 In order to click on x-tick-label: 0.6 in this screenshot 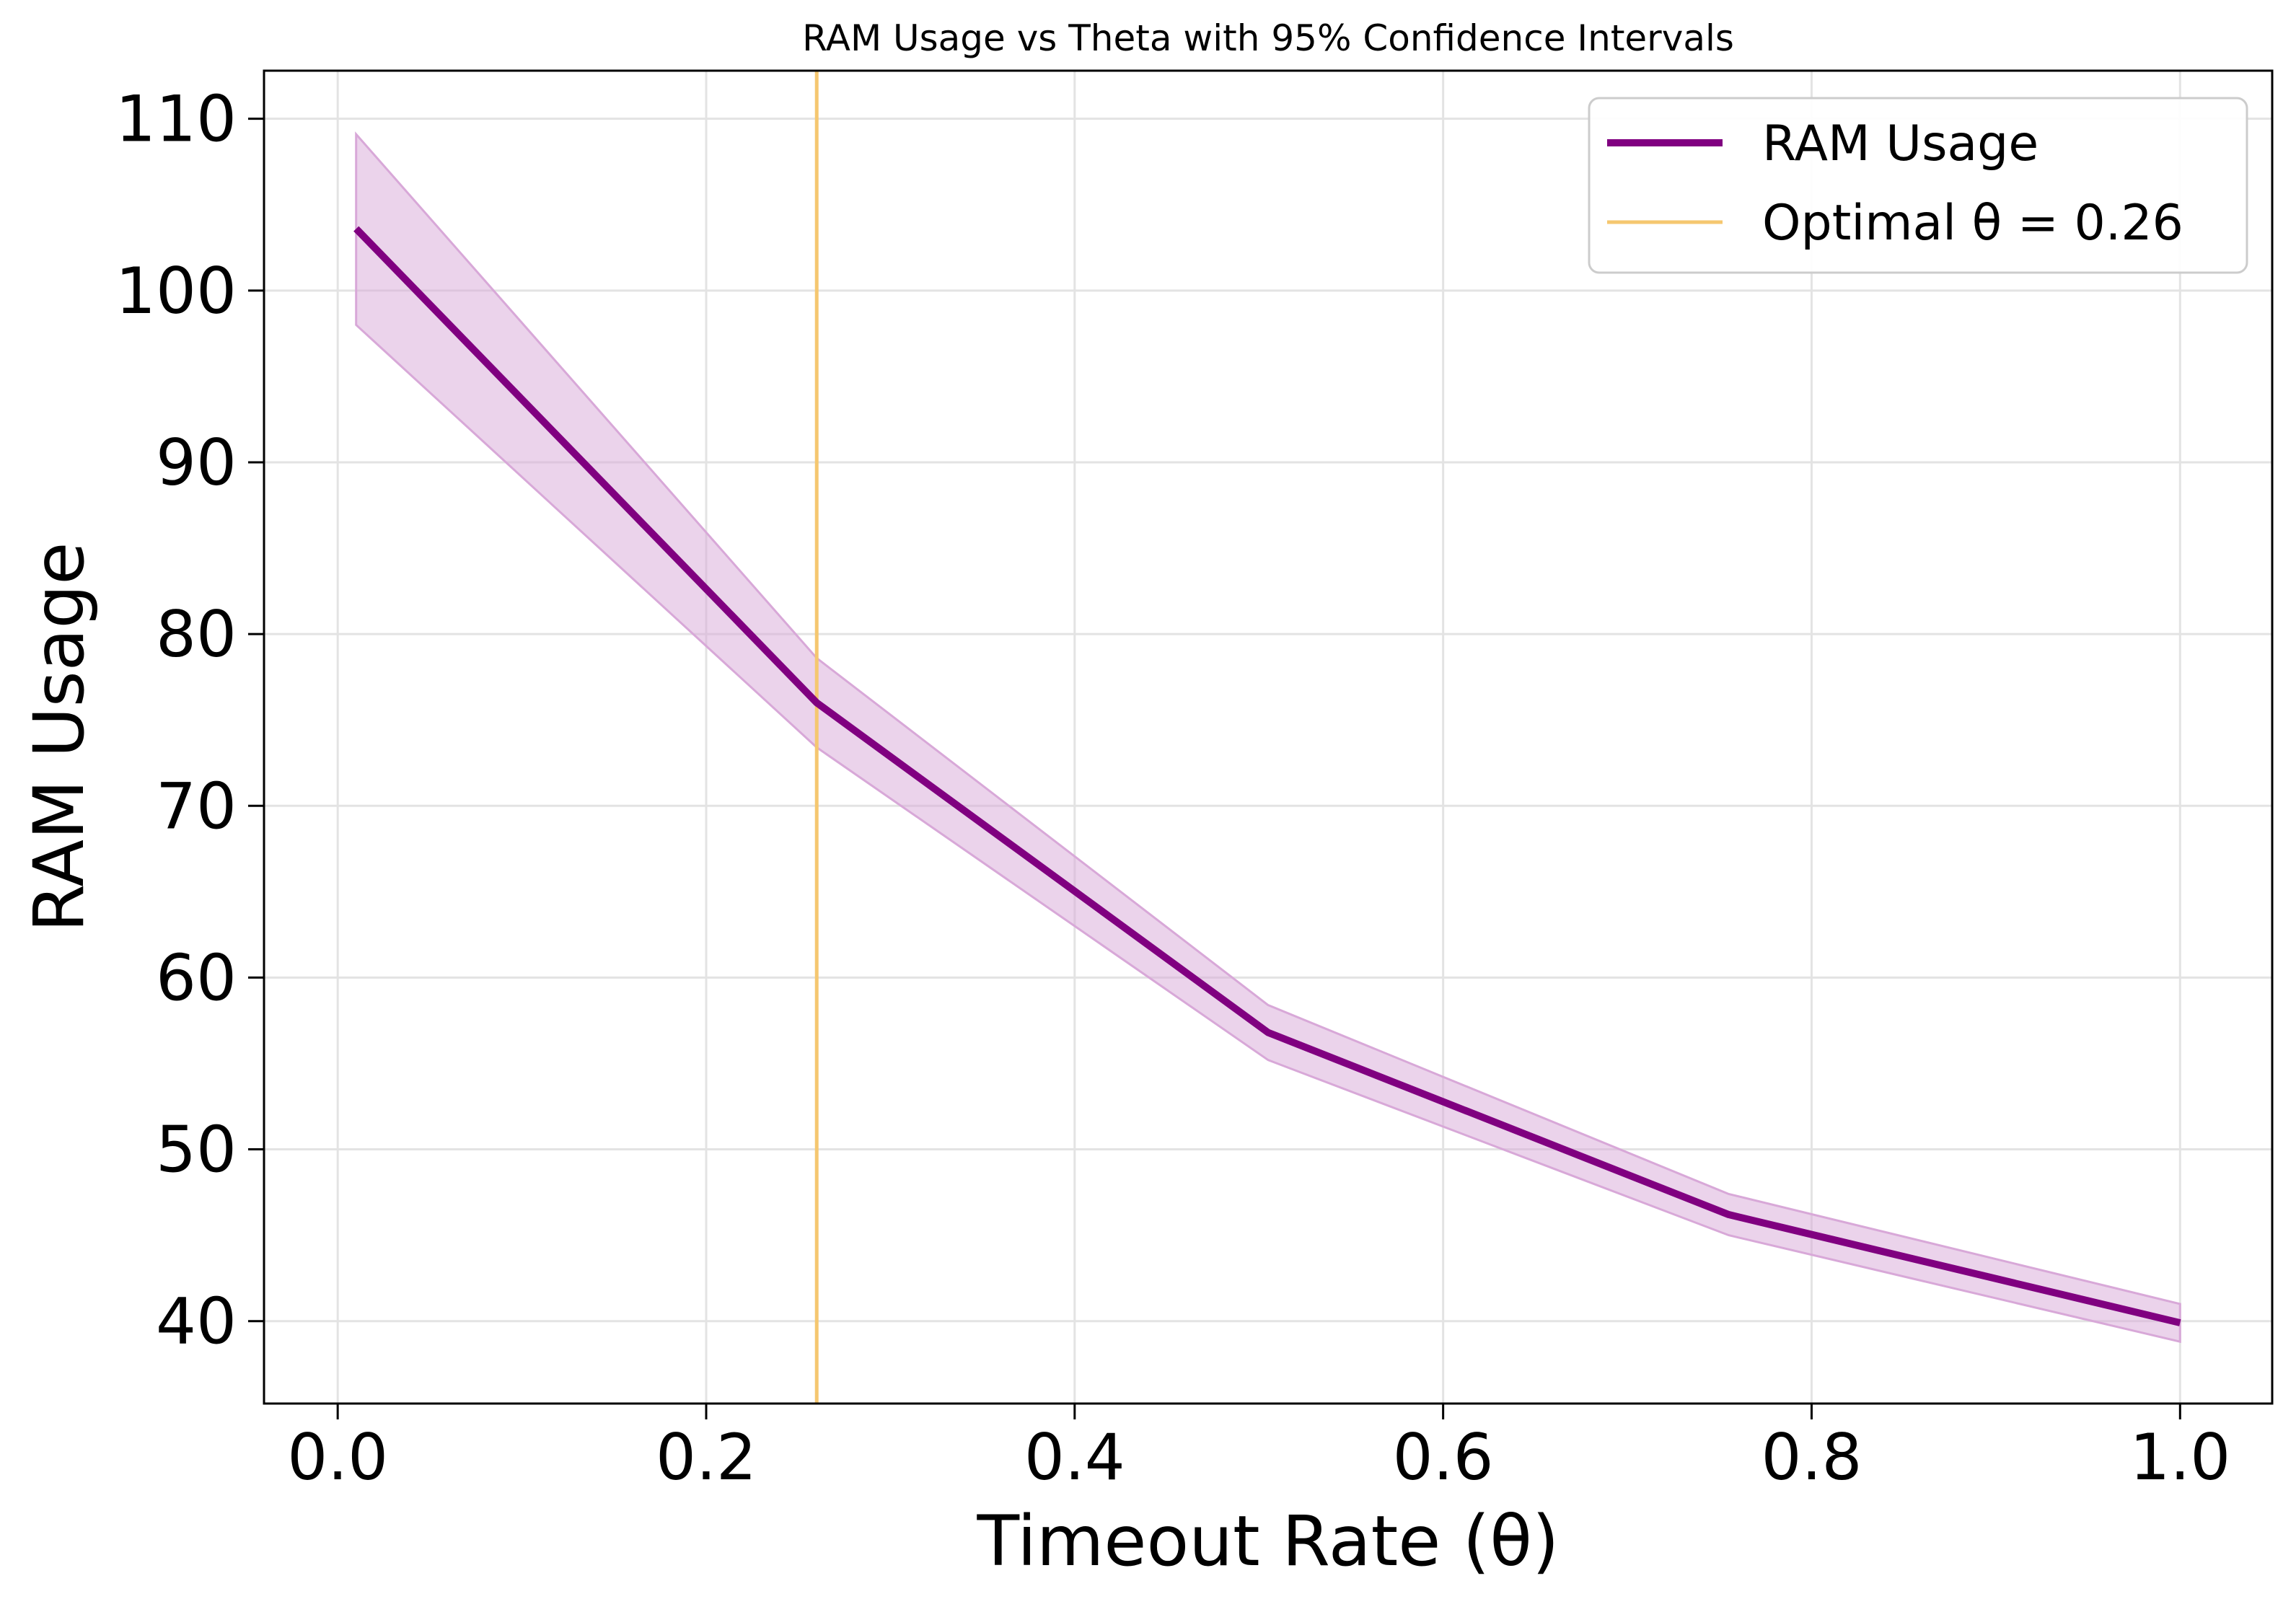, I will do `click(1444, 1457)`.